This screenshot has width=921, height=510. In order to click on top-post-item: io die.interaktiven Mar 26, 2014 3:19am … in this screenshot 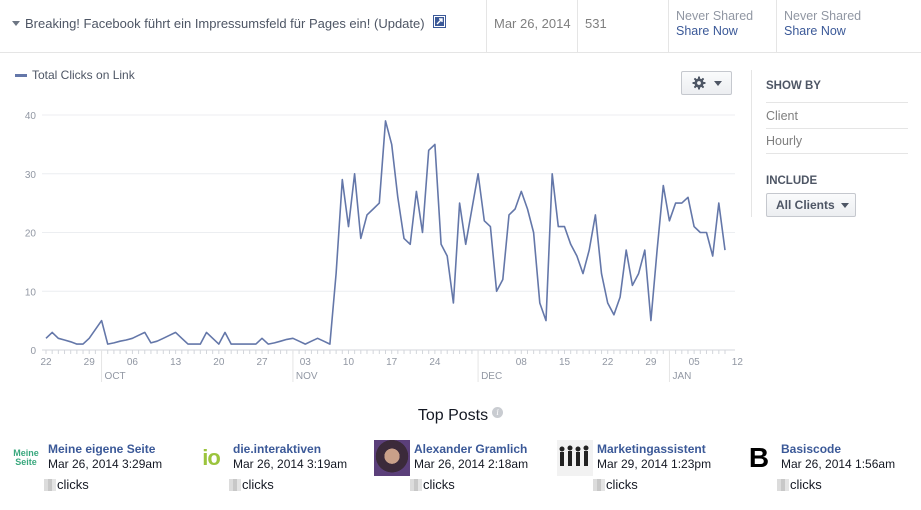, I will do `click(280, 468)`.